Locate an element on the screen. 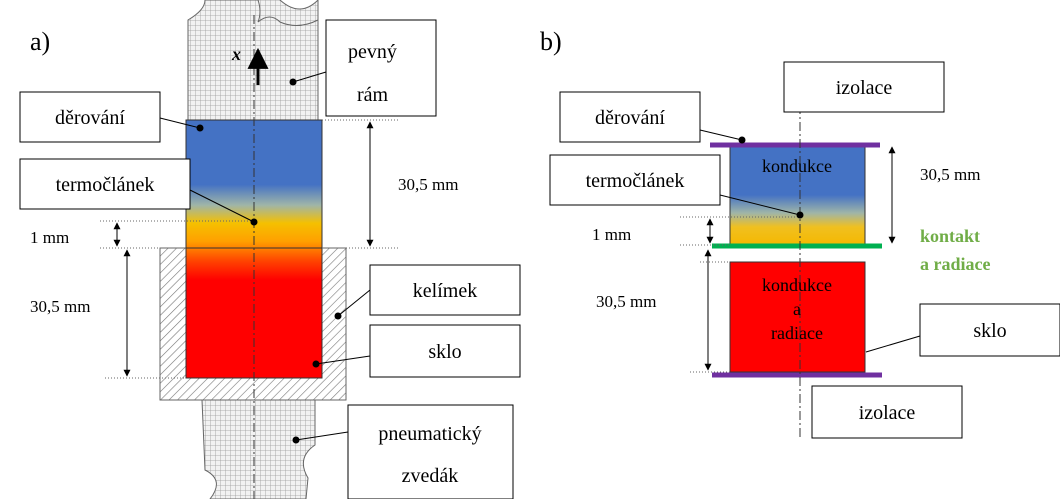  svg-text: zvedák is located at coordinates (430, 476).